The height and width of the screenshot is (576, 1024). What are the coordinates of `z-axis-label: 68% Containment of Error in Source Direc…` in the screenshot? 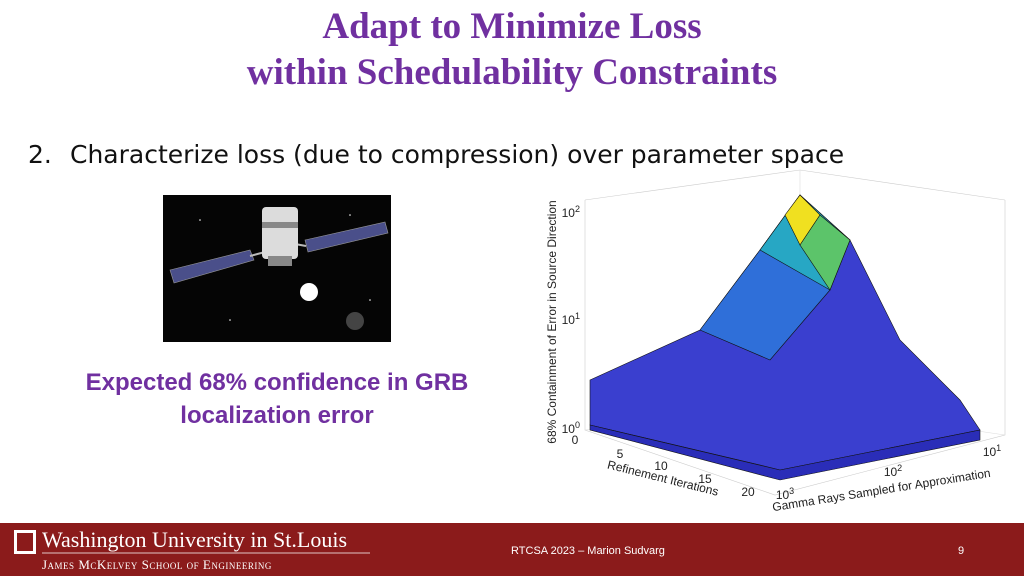 It's located at (552, 321).